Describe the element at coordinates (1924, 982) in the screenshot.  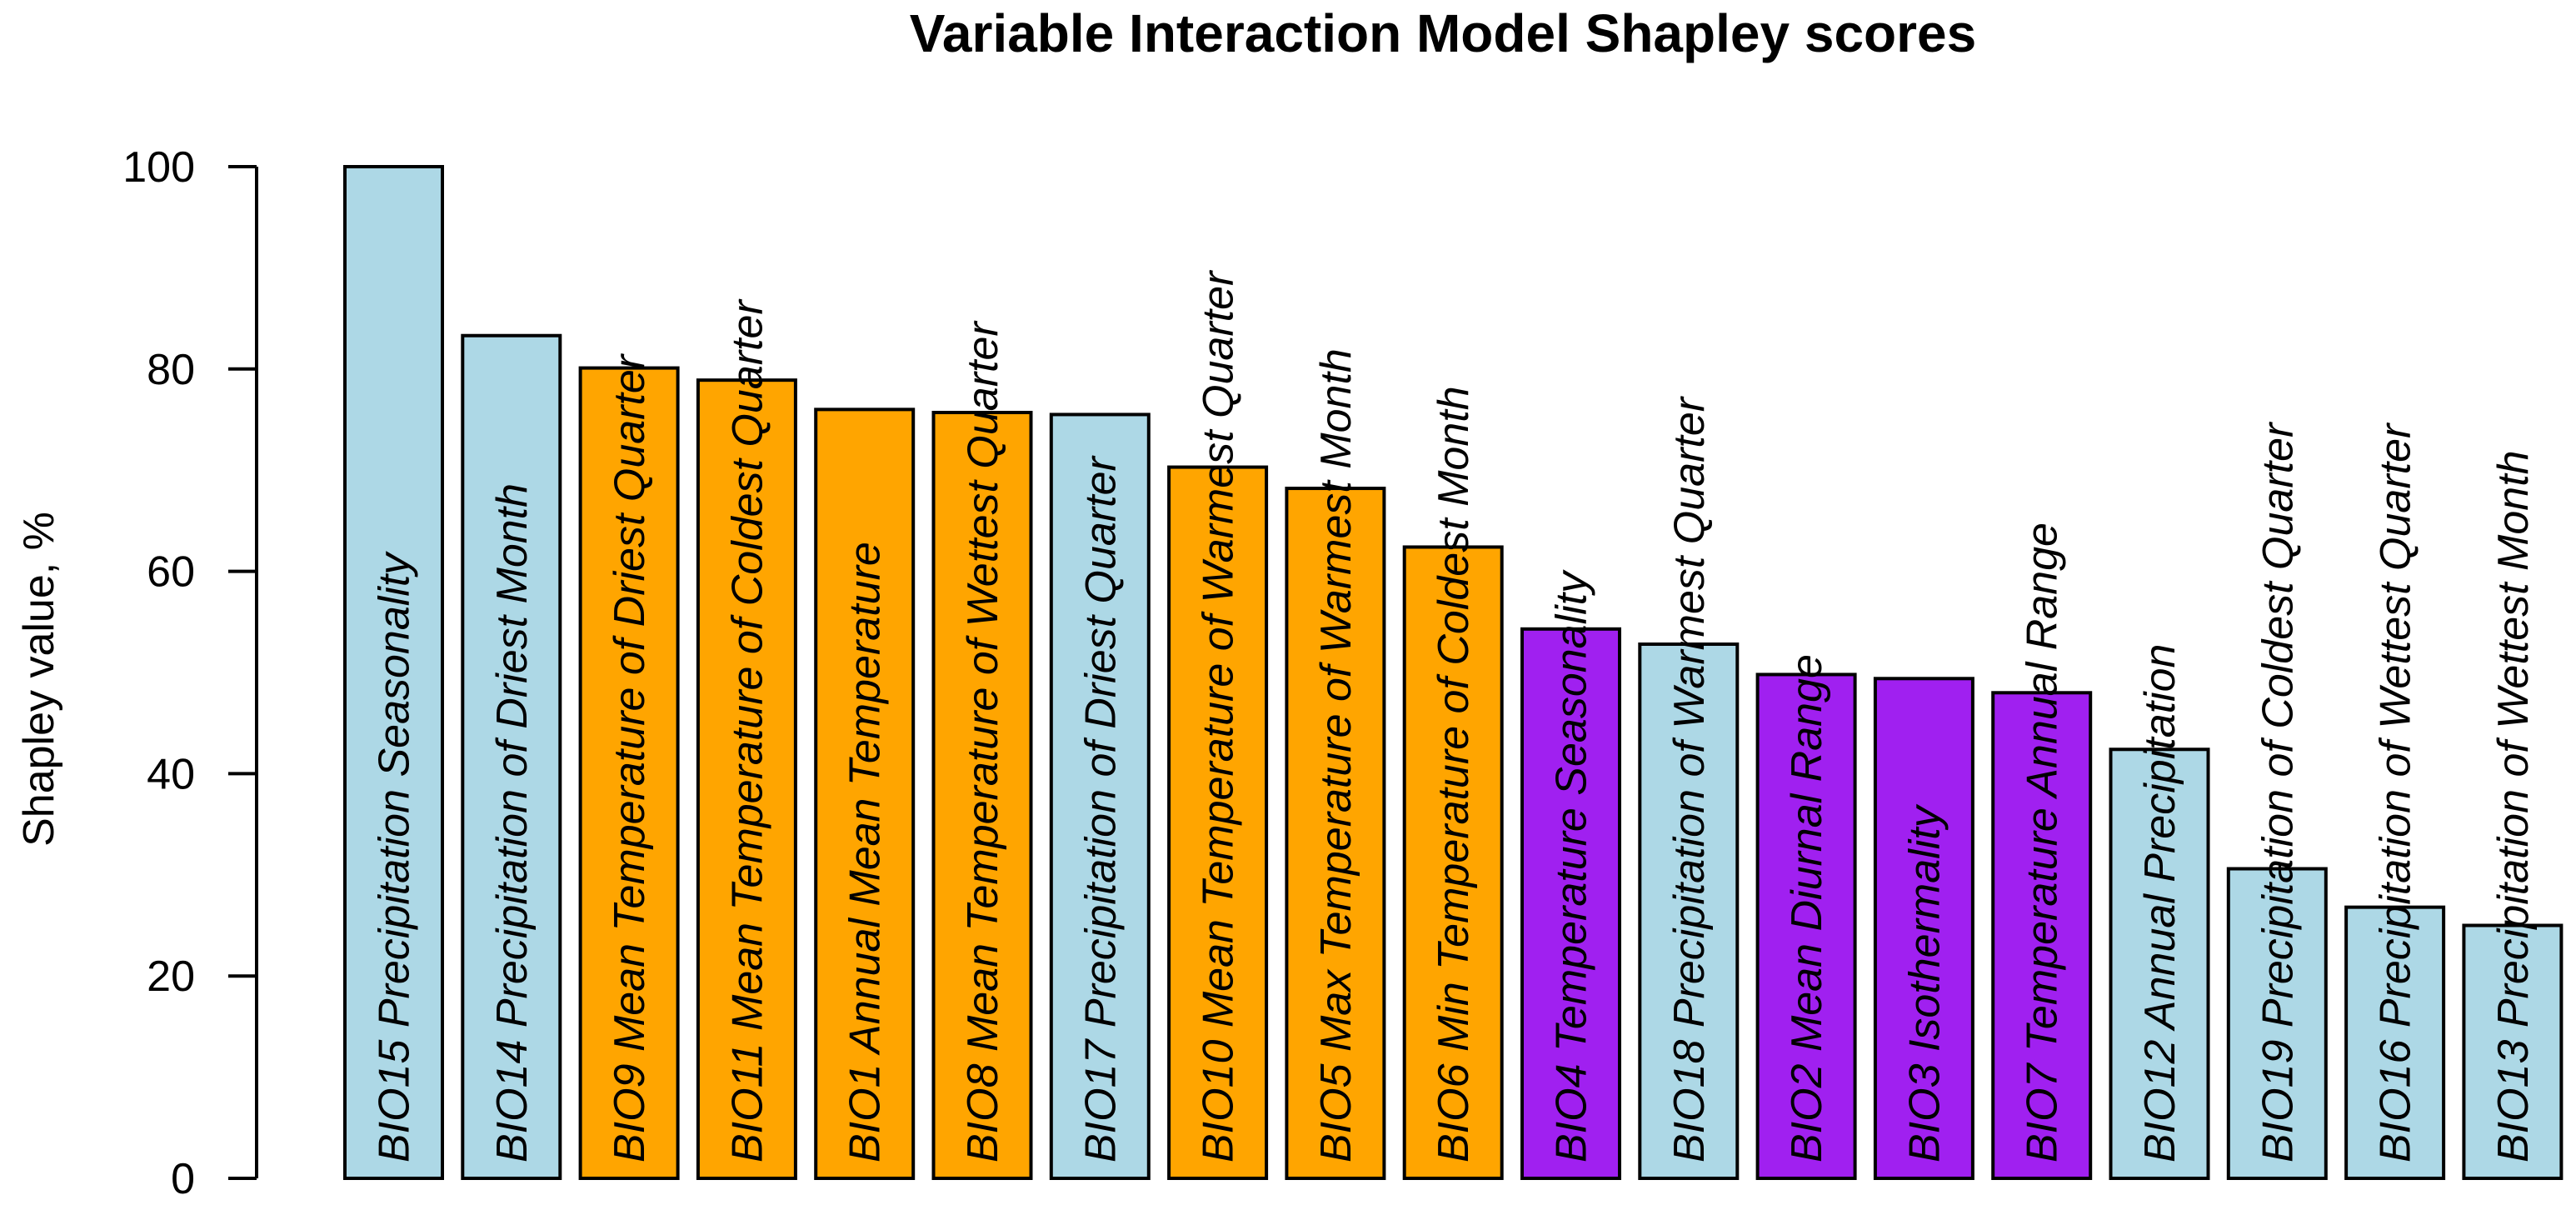
I see `bar-label: BIO3 Isothermality` at that location.